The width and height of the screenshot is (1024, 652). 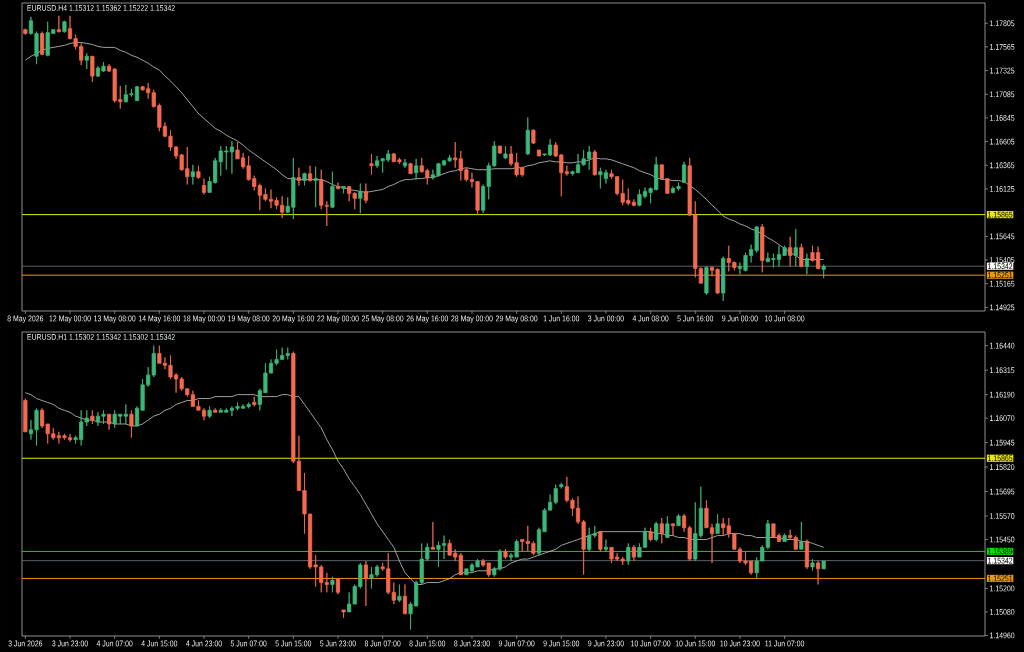 What do you see at coordinates (293, 643) in the screenshot?
I see `x-tick-label: 5 Jun 15:00` at bounding box center [293, 643].